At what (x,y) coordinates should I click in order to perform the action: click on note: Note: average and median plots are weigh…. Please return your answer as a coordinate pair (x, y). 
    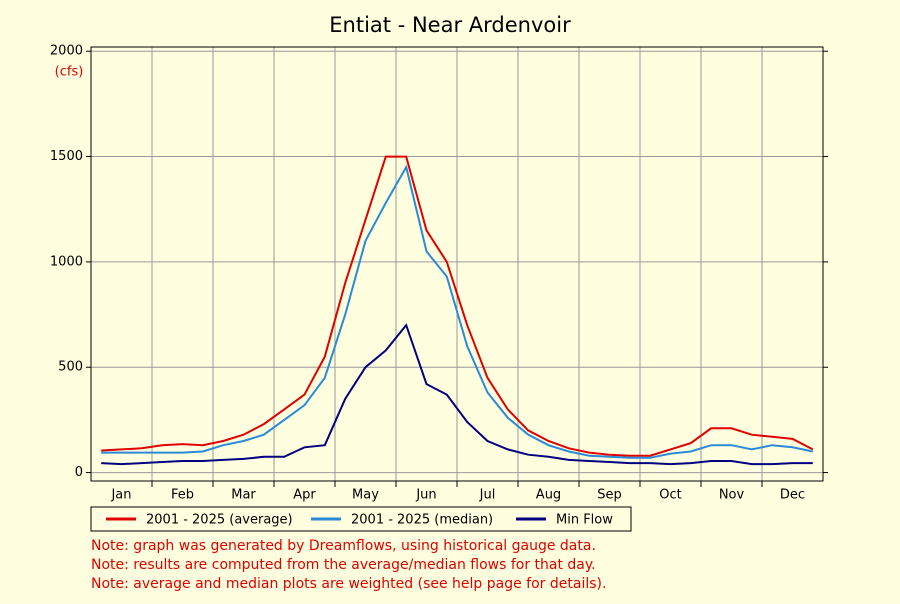
    Looking at the image, I should click on (348, 584).